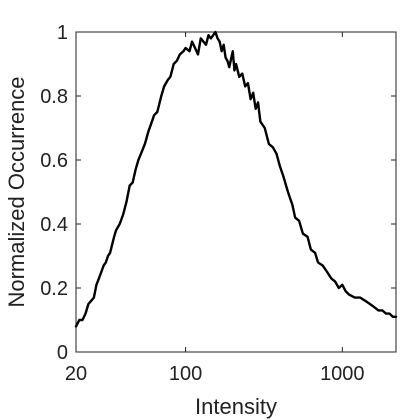  I want to click on y-tick-0-label: 0, so click(62, 353).